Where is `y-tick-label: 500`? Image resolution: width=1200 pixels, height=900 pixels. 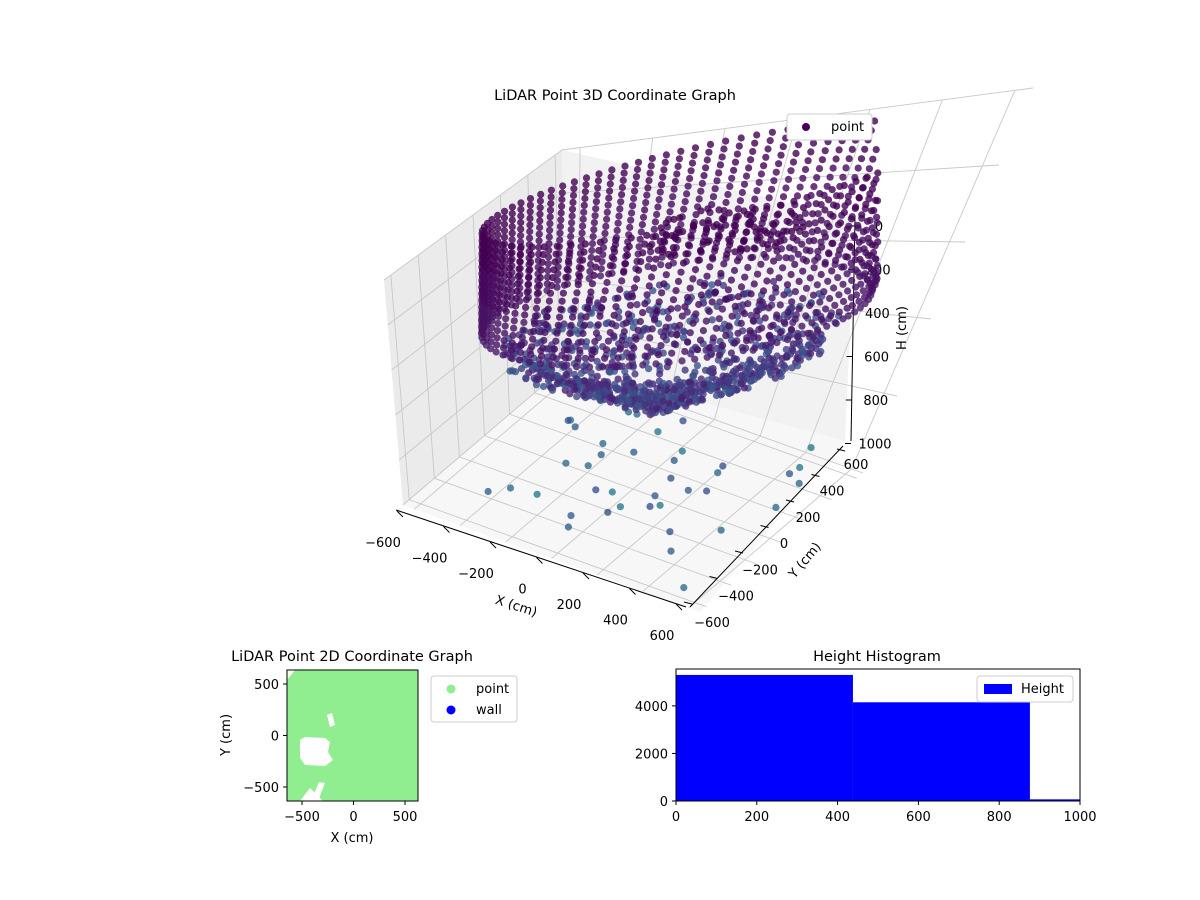
y-tick-label: 500 is located at coordinates (266, 685).